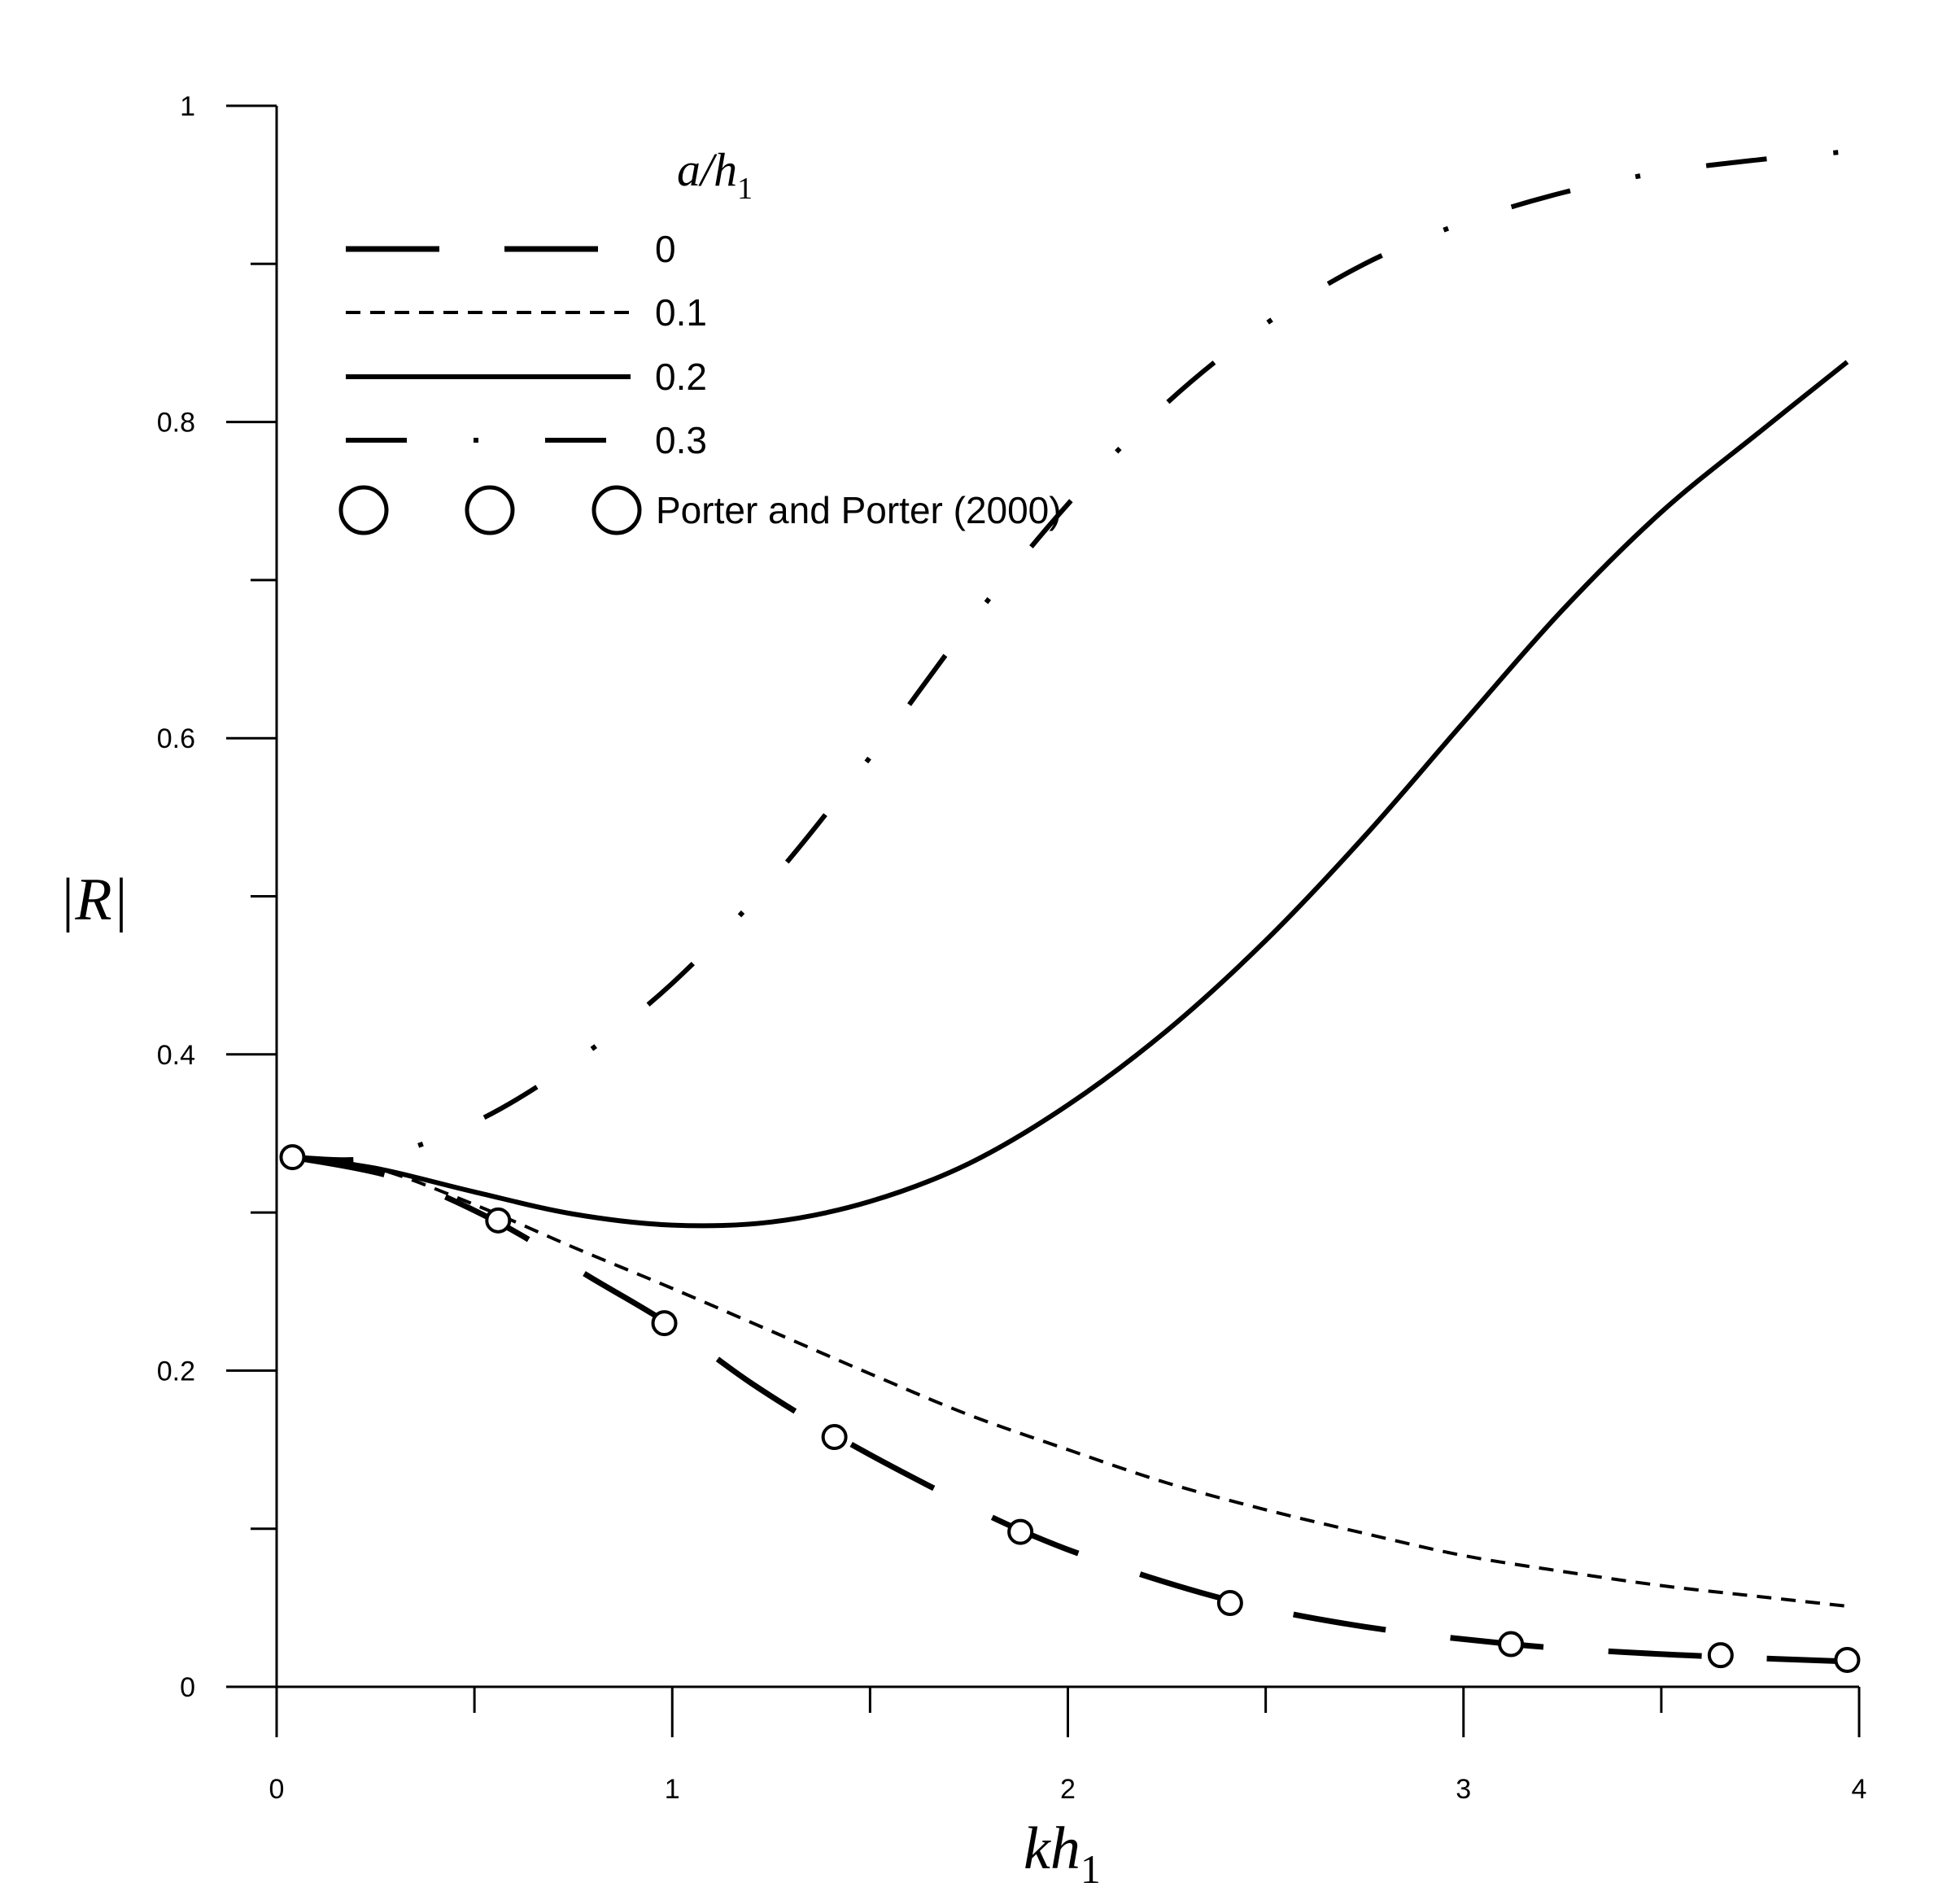 This screenshot has height=1900, width=1960. I want to click on legend-title: a/h1, so click(715, 174).